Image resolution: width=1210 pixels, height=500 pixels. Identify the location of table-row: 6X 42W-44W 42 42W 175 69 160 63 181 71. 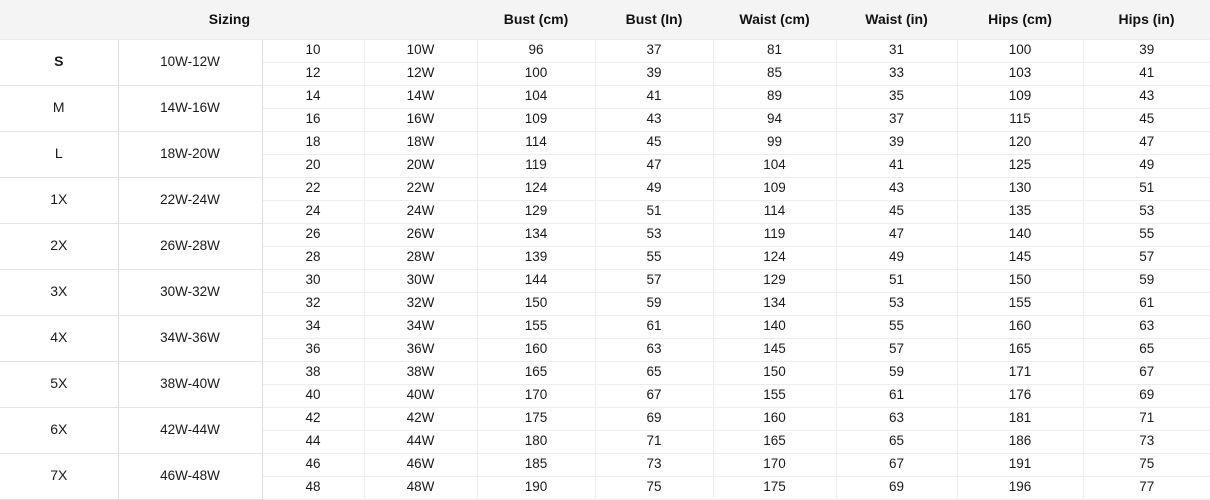
(605, 430).